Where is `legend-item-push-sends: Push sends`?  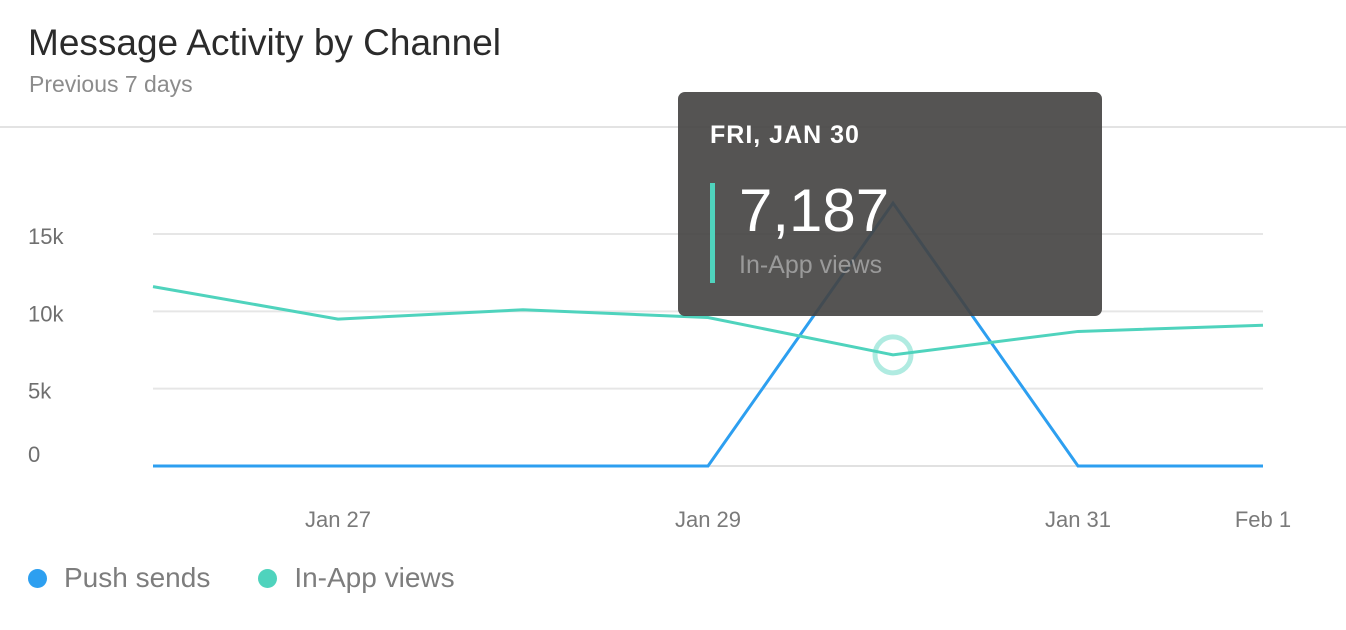 legend-item-push-sends: Push sends is located at coordinates (119, 578).